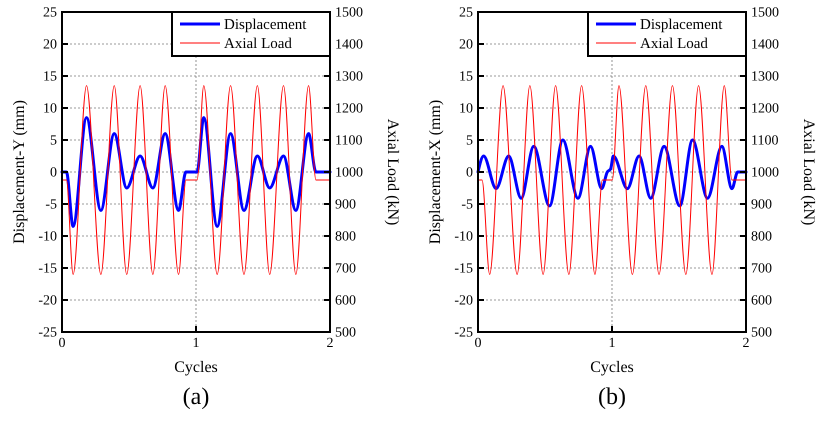 The image size is (821, 421). Describe the element at coordinates (19, 172) in the screenshot. I see `y-axis-title: Displacement-Y (mm)` at that location.